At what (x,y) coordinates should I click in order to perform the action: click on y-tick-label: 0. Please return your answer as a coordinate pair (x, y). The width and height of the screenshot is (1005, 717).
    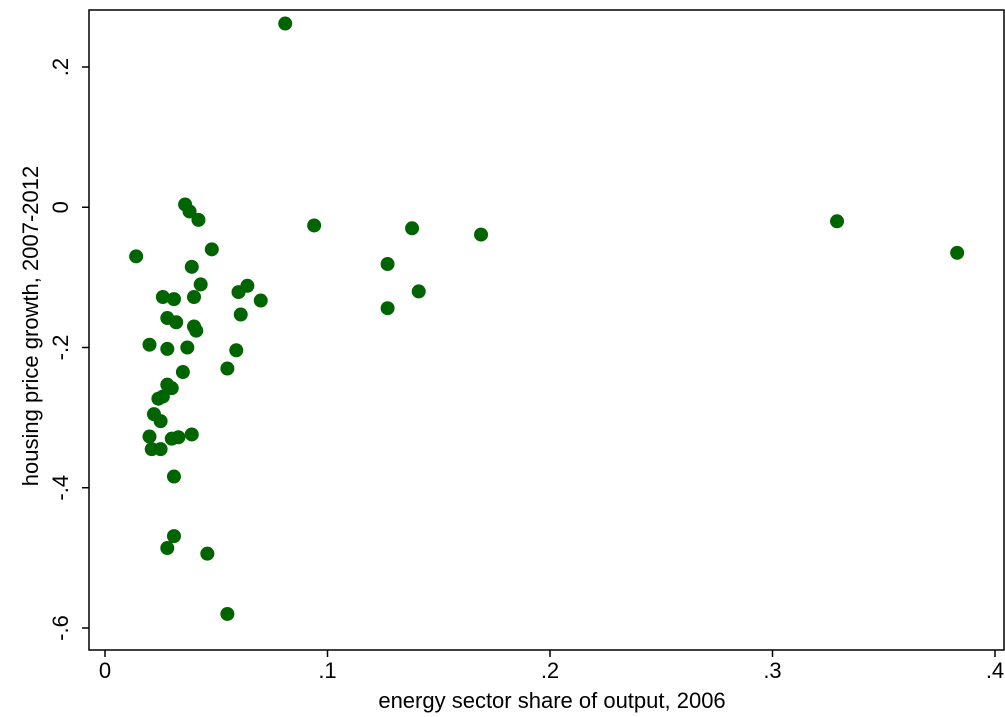
    Looking at the image, I should click on (60, 207).